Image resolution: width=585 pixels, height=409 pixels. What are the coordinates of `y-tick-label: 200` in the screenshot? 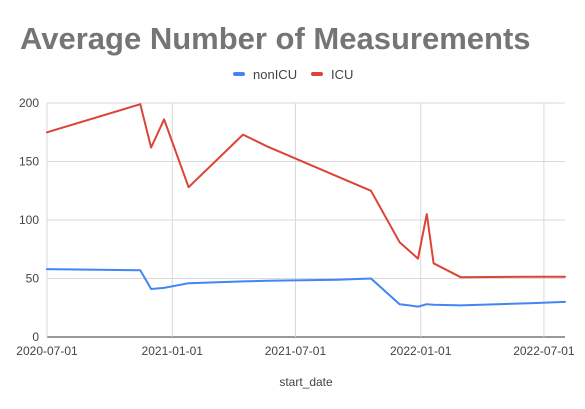 It's located at (29, 103).